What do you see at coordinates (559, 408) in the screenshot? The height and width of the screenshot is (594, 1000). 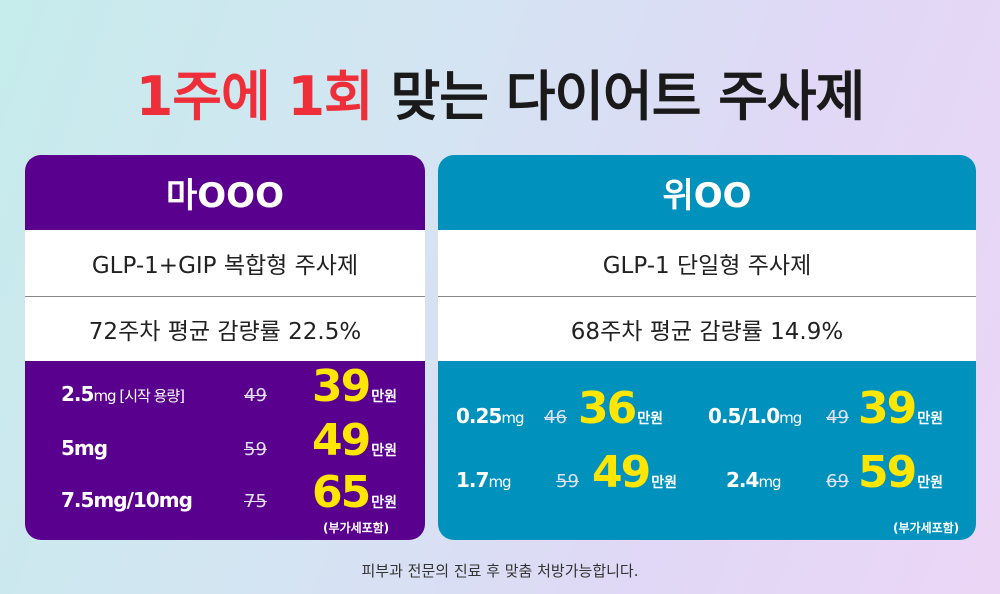 I see `price-row: 0.25mg 46 36 만원` at bounding box center [559, 408].